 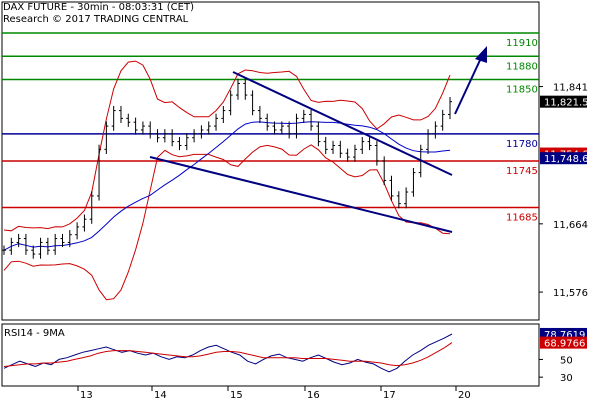 I want to click on rsi-axis-label: 50, so click(x=566, y=360).